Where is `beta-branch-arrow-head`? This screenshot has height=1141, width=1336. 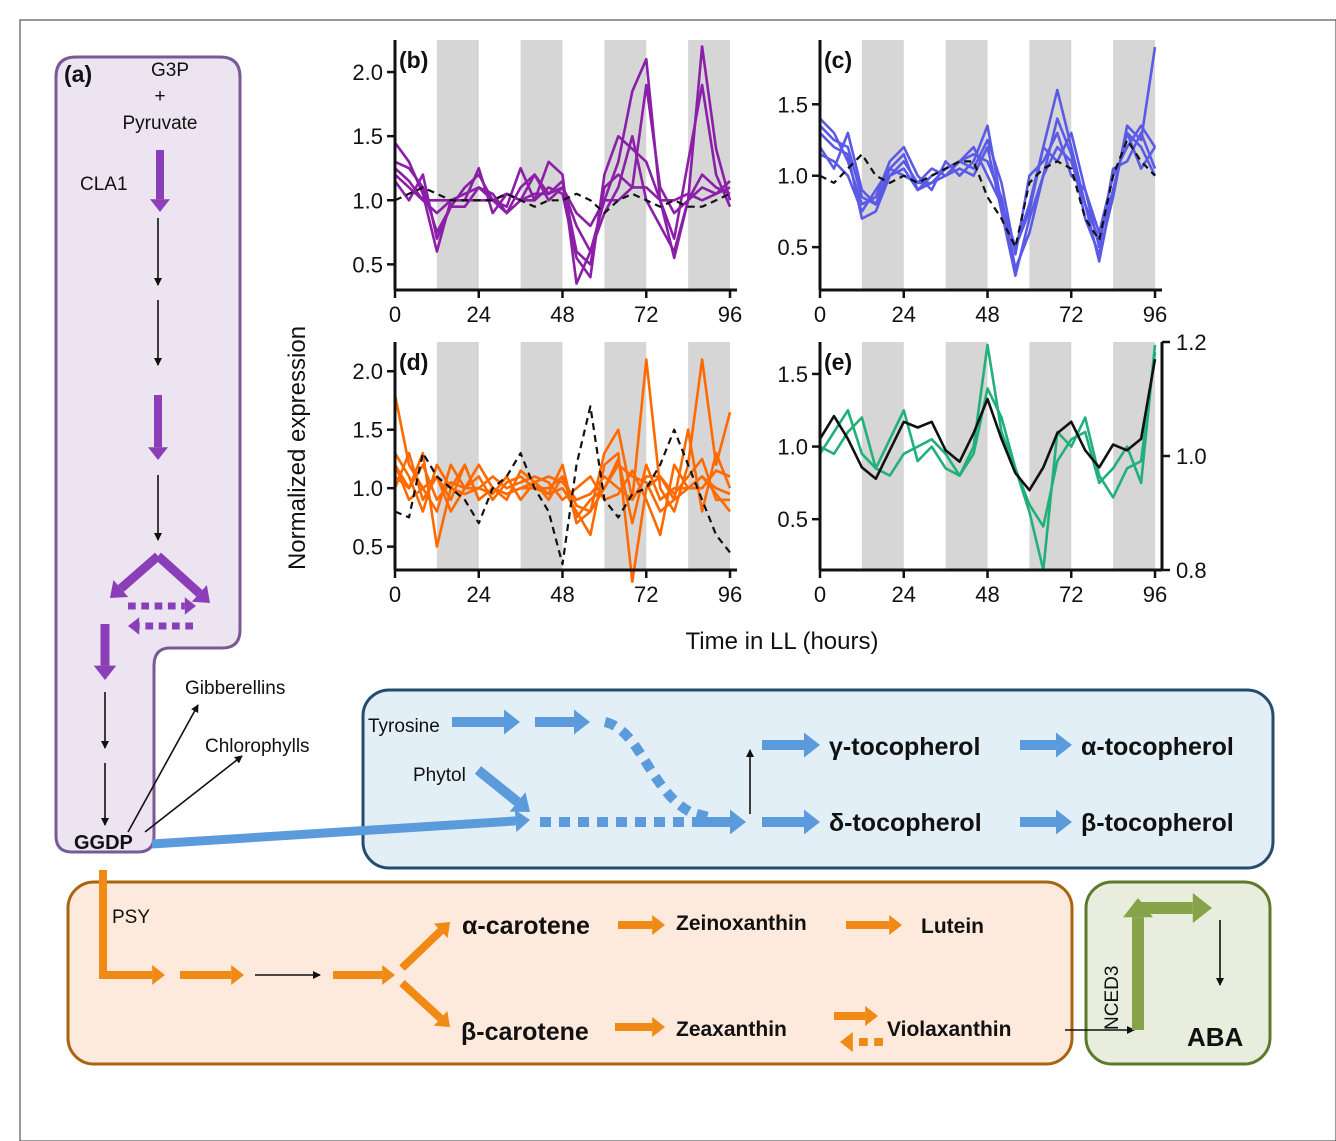
beta-branch-arrow-head is located at coordinates (441, 1018).